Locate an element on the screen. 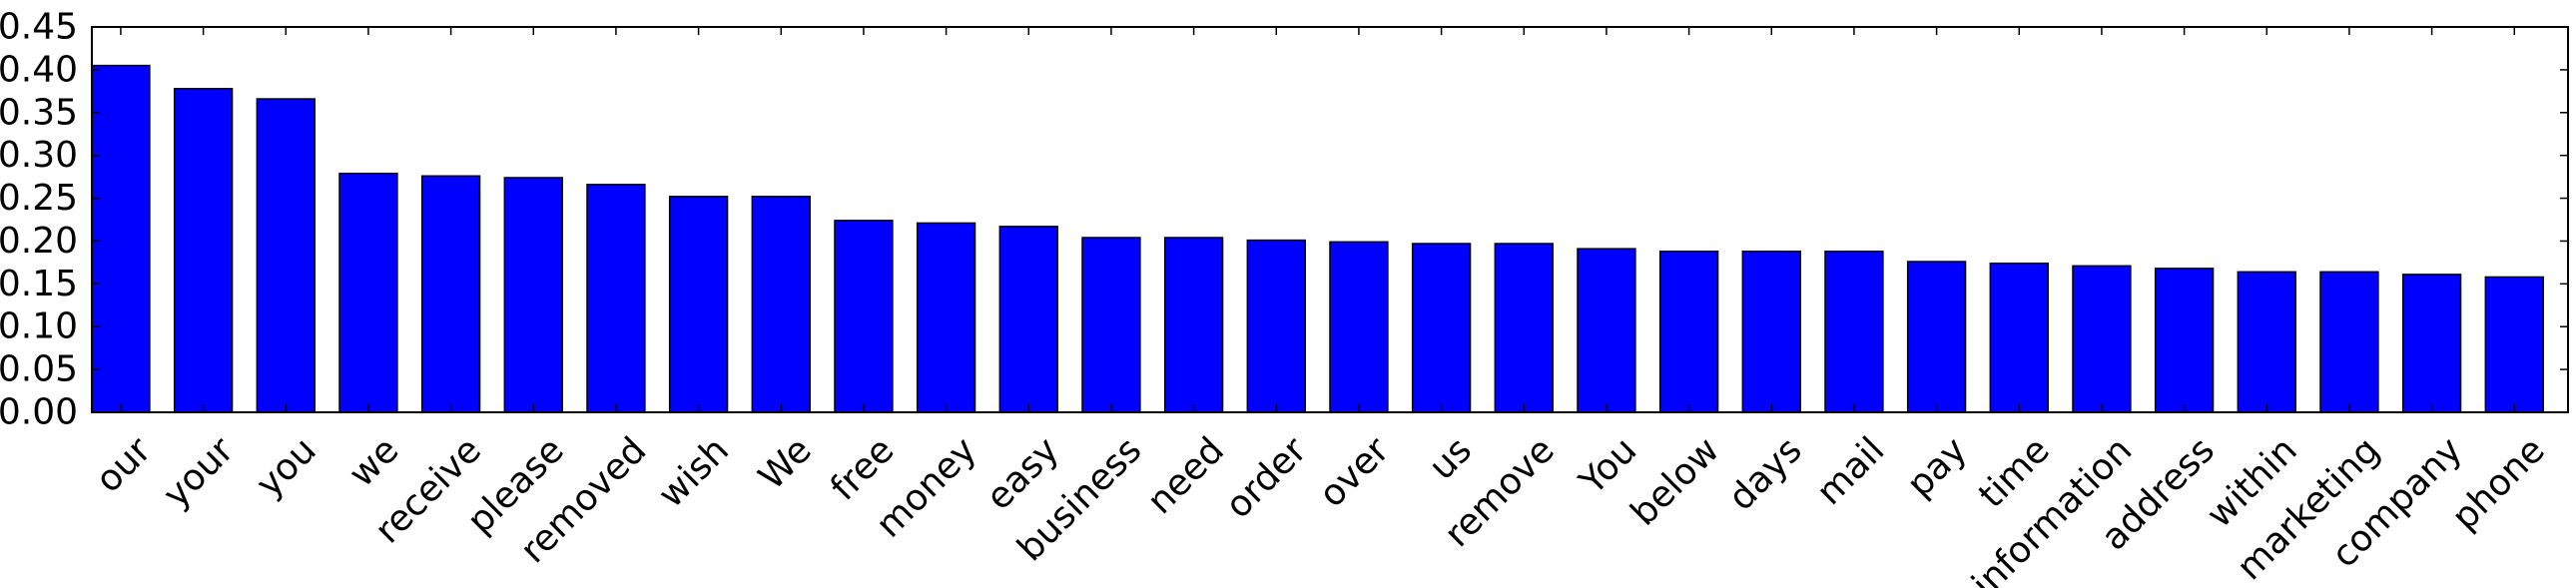 The height and width of the screenshot is (588, 2576). bar-over is located at coordinates (1359, 327).